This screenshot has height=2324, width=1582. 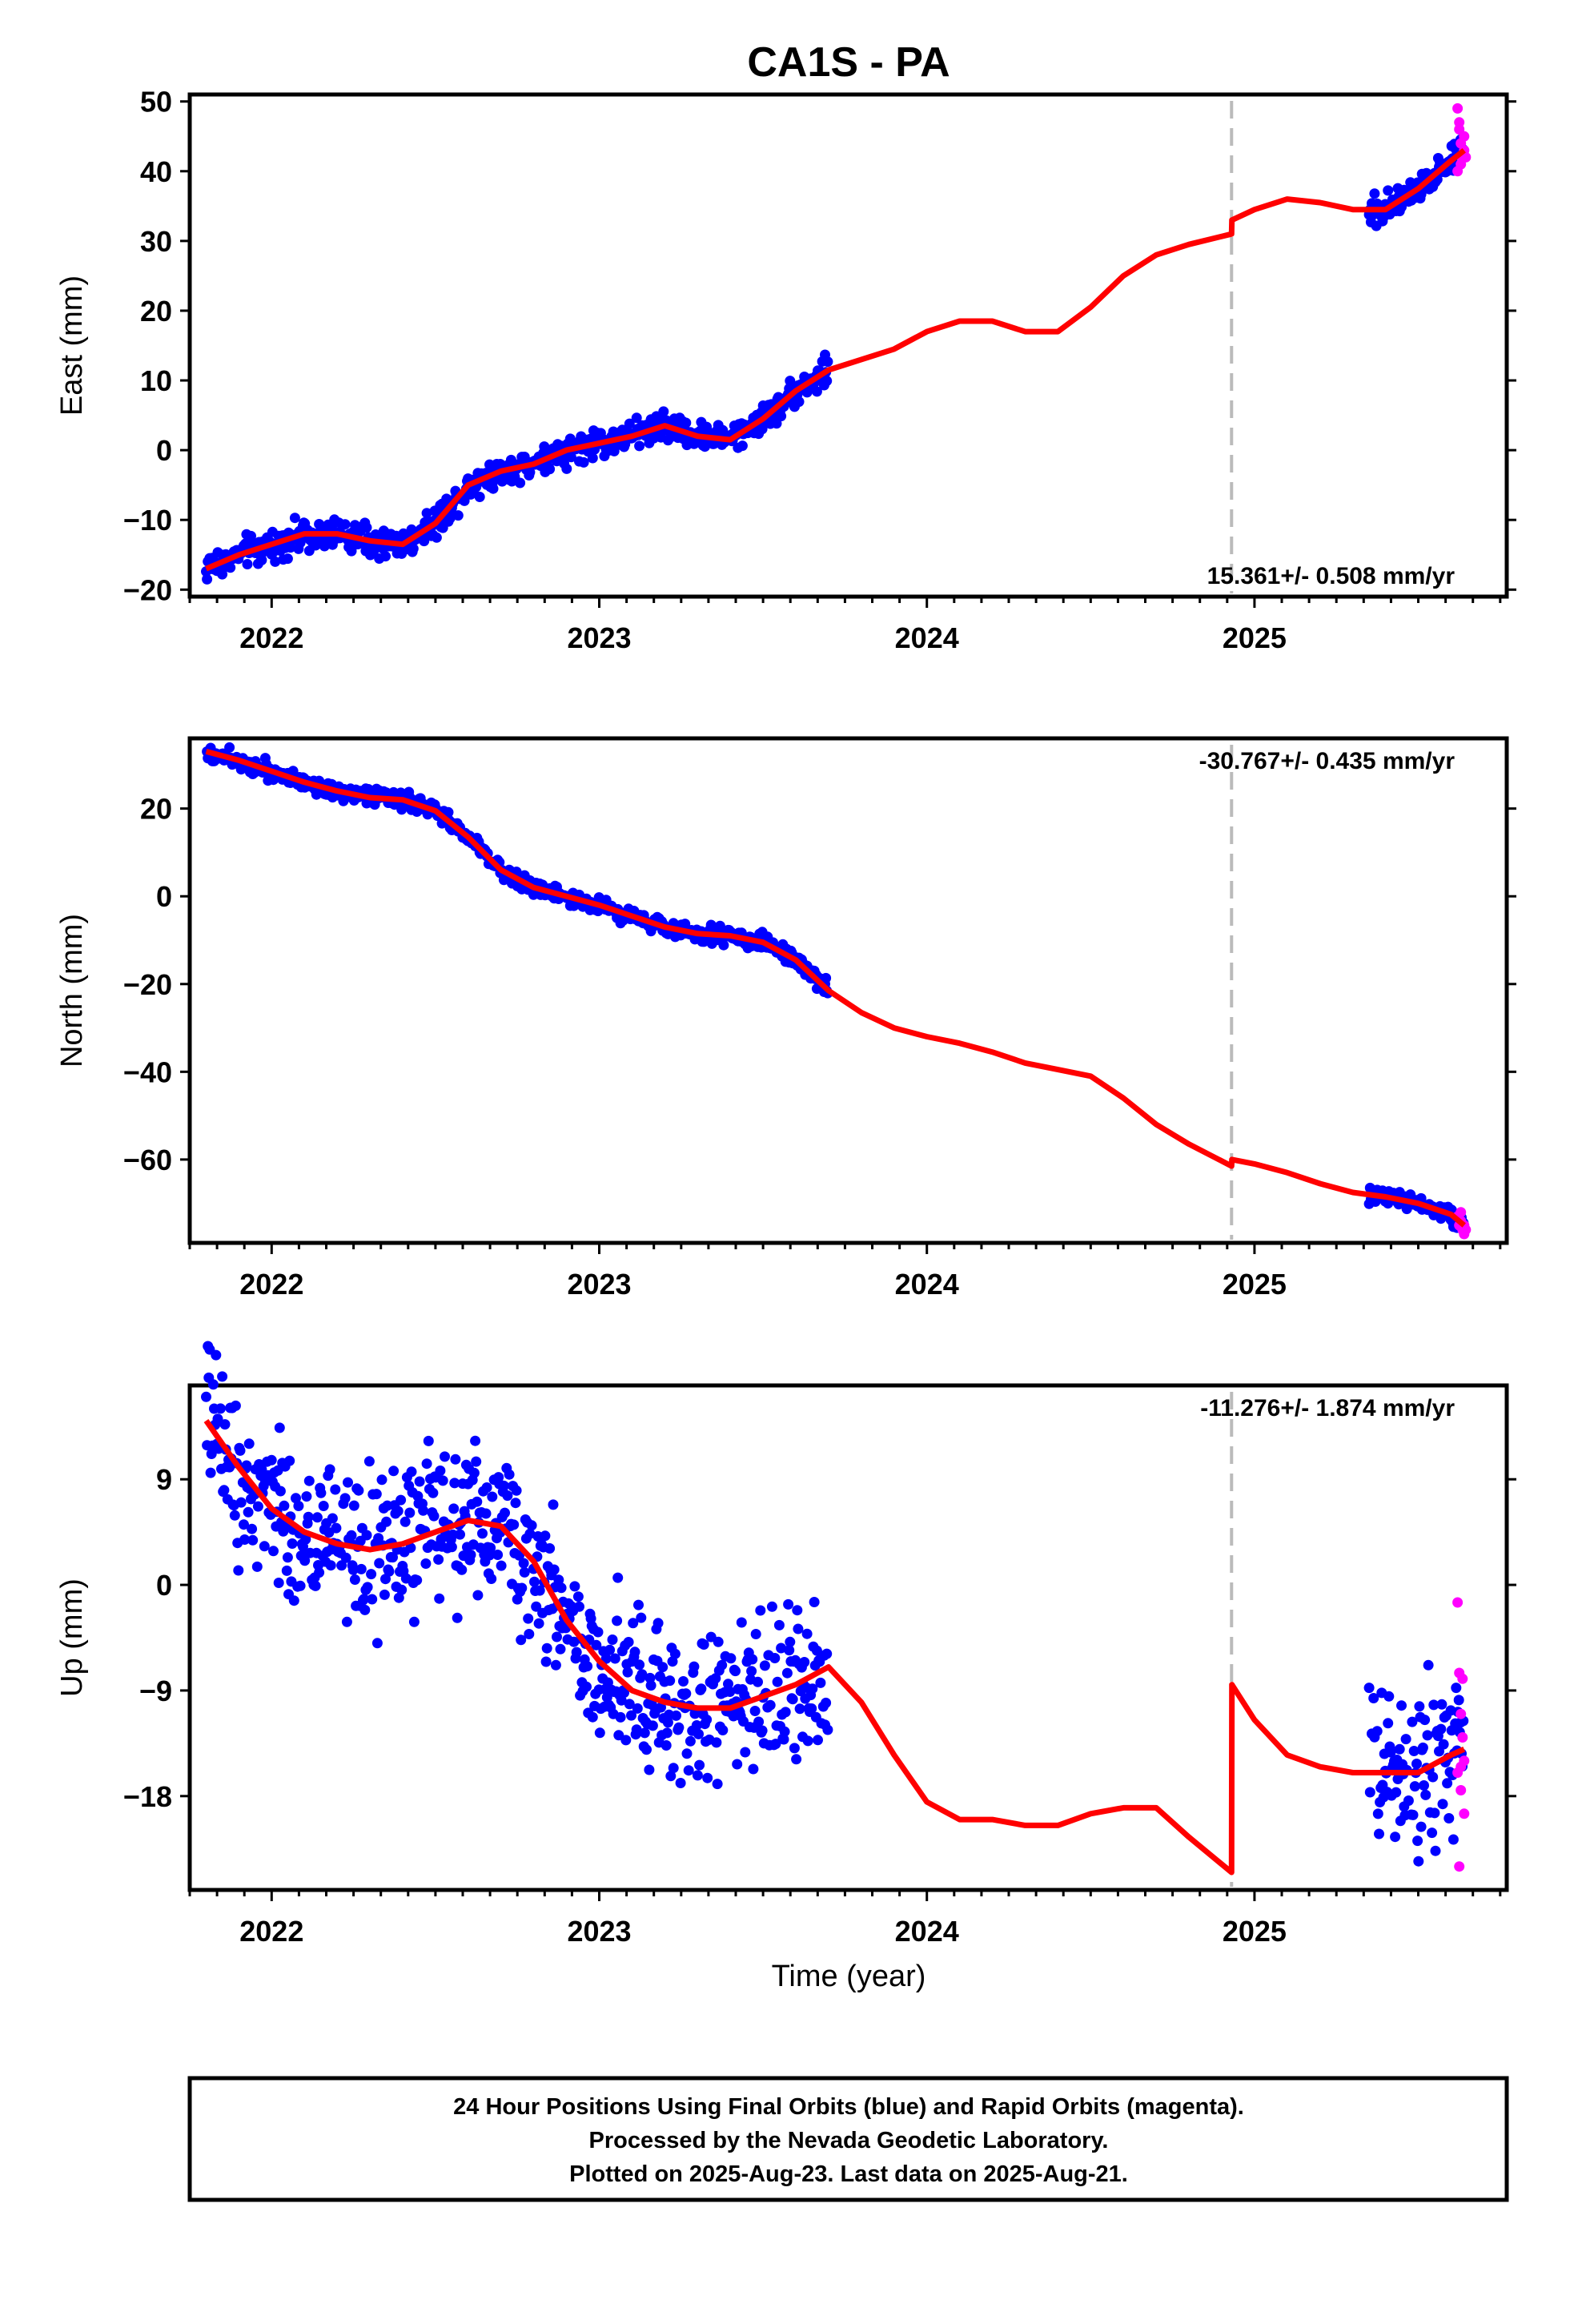 What do you see at coordinates (147, 1796) in the screenshot?
I see `y-tick-label: −18` at bounding box center [147, 1796].